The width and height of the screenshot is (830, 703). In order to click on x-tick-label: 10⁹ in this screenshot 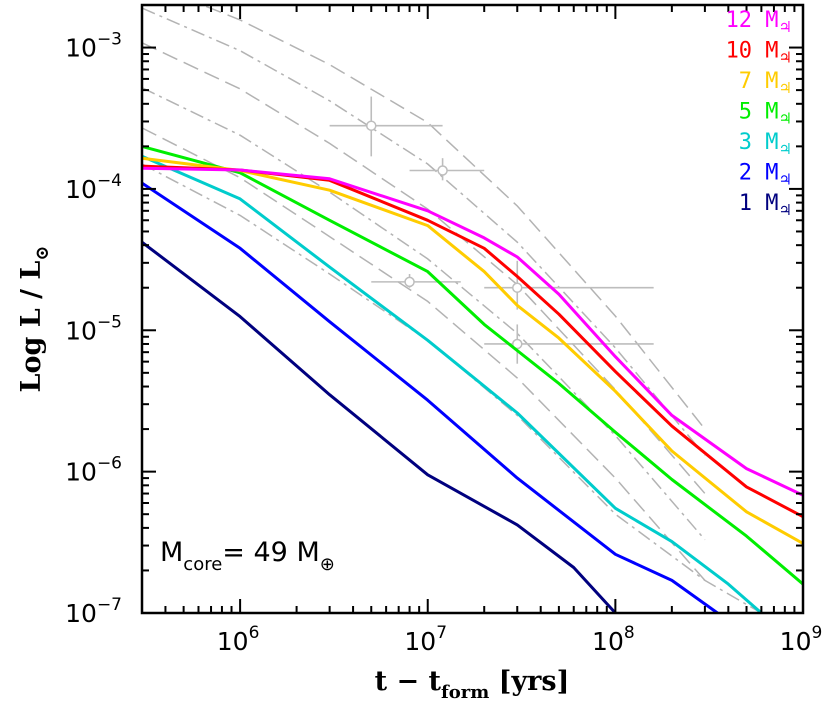, I will do `click(801, 639)`.